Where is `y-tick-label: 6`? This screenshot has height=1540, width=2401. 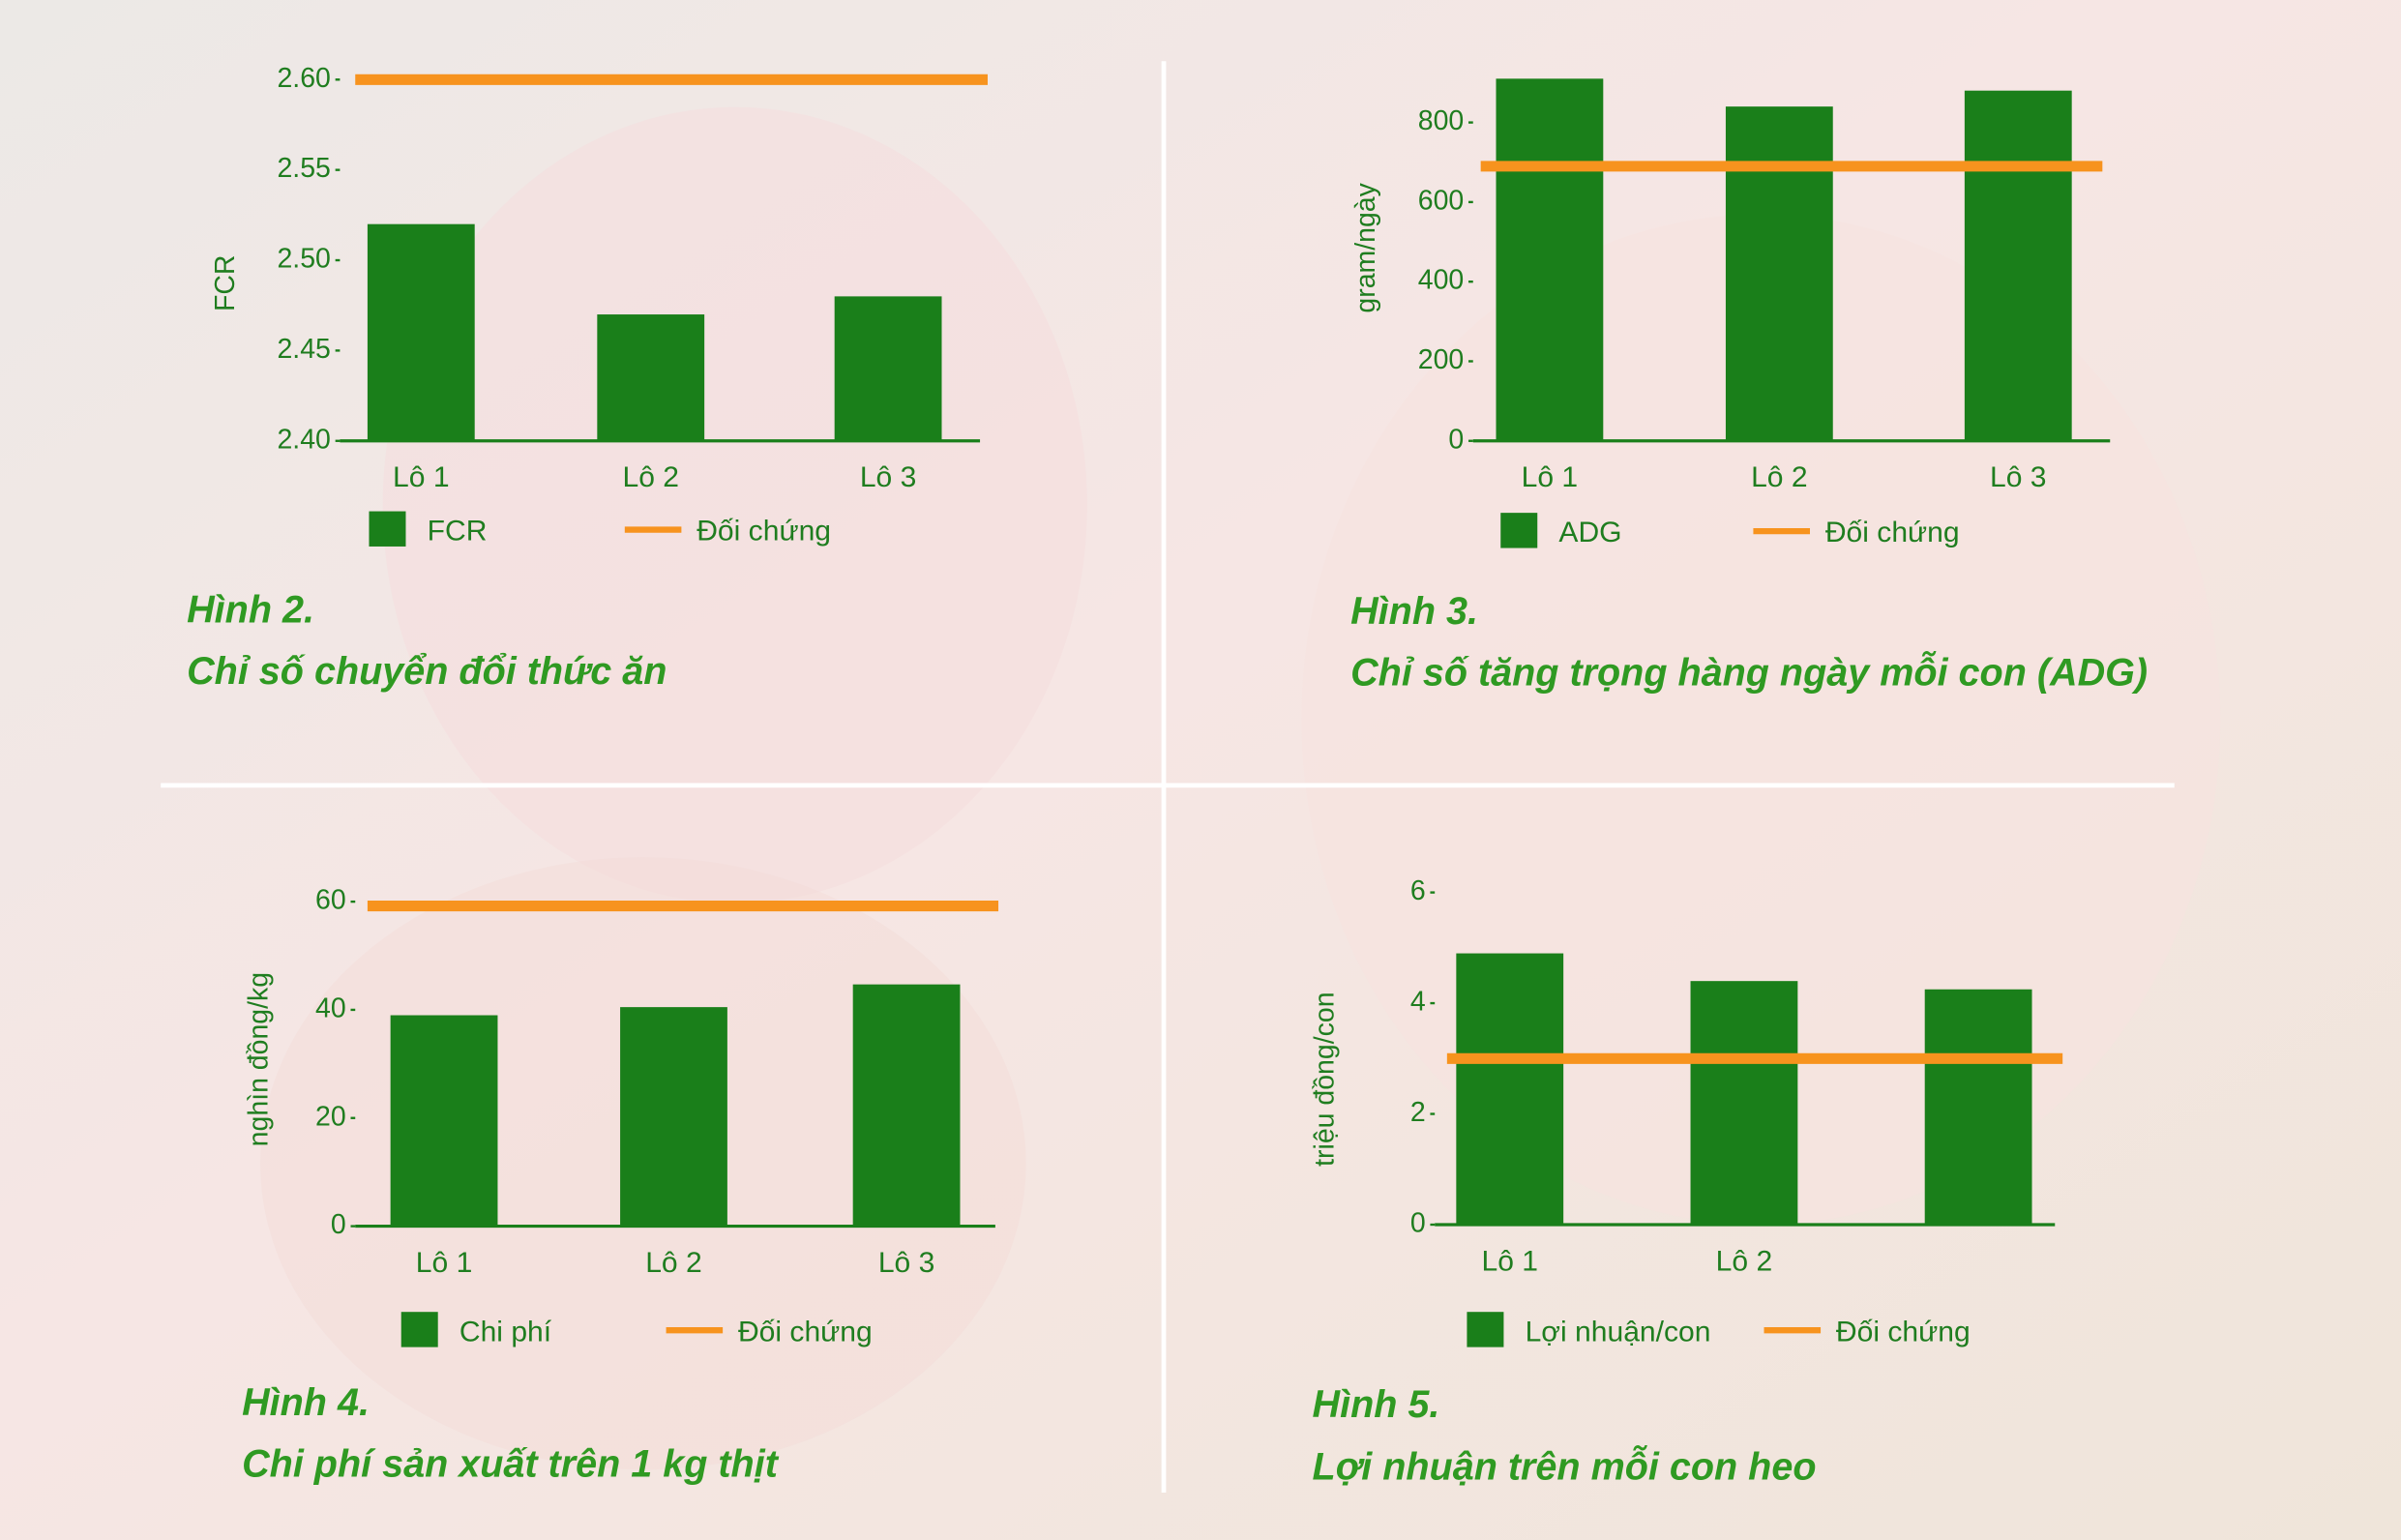 y-tick-label: 6 is located at coordinates (1418, 890).